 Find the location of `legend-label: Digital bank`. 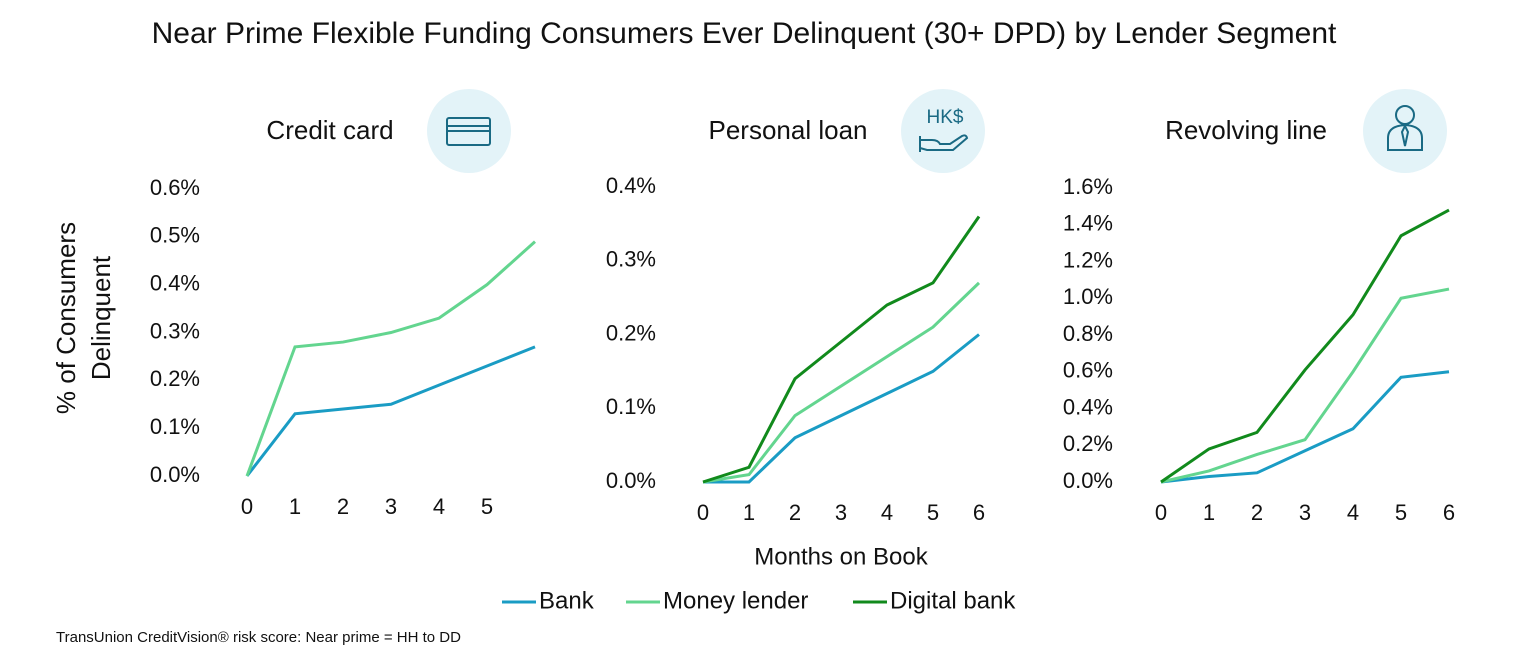

legend-label: Digital bank is located at coordinates (953, 600).